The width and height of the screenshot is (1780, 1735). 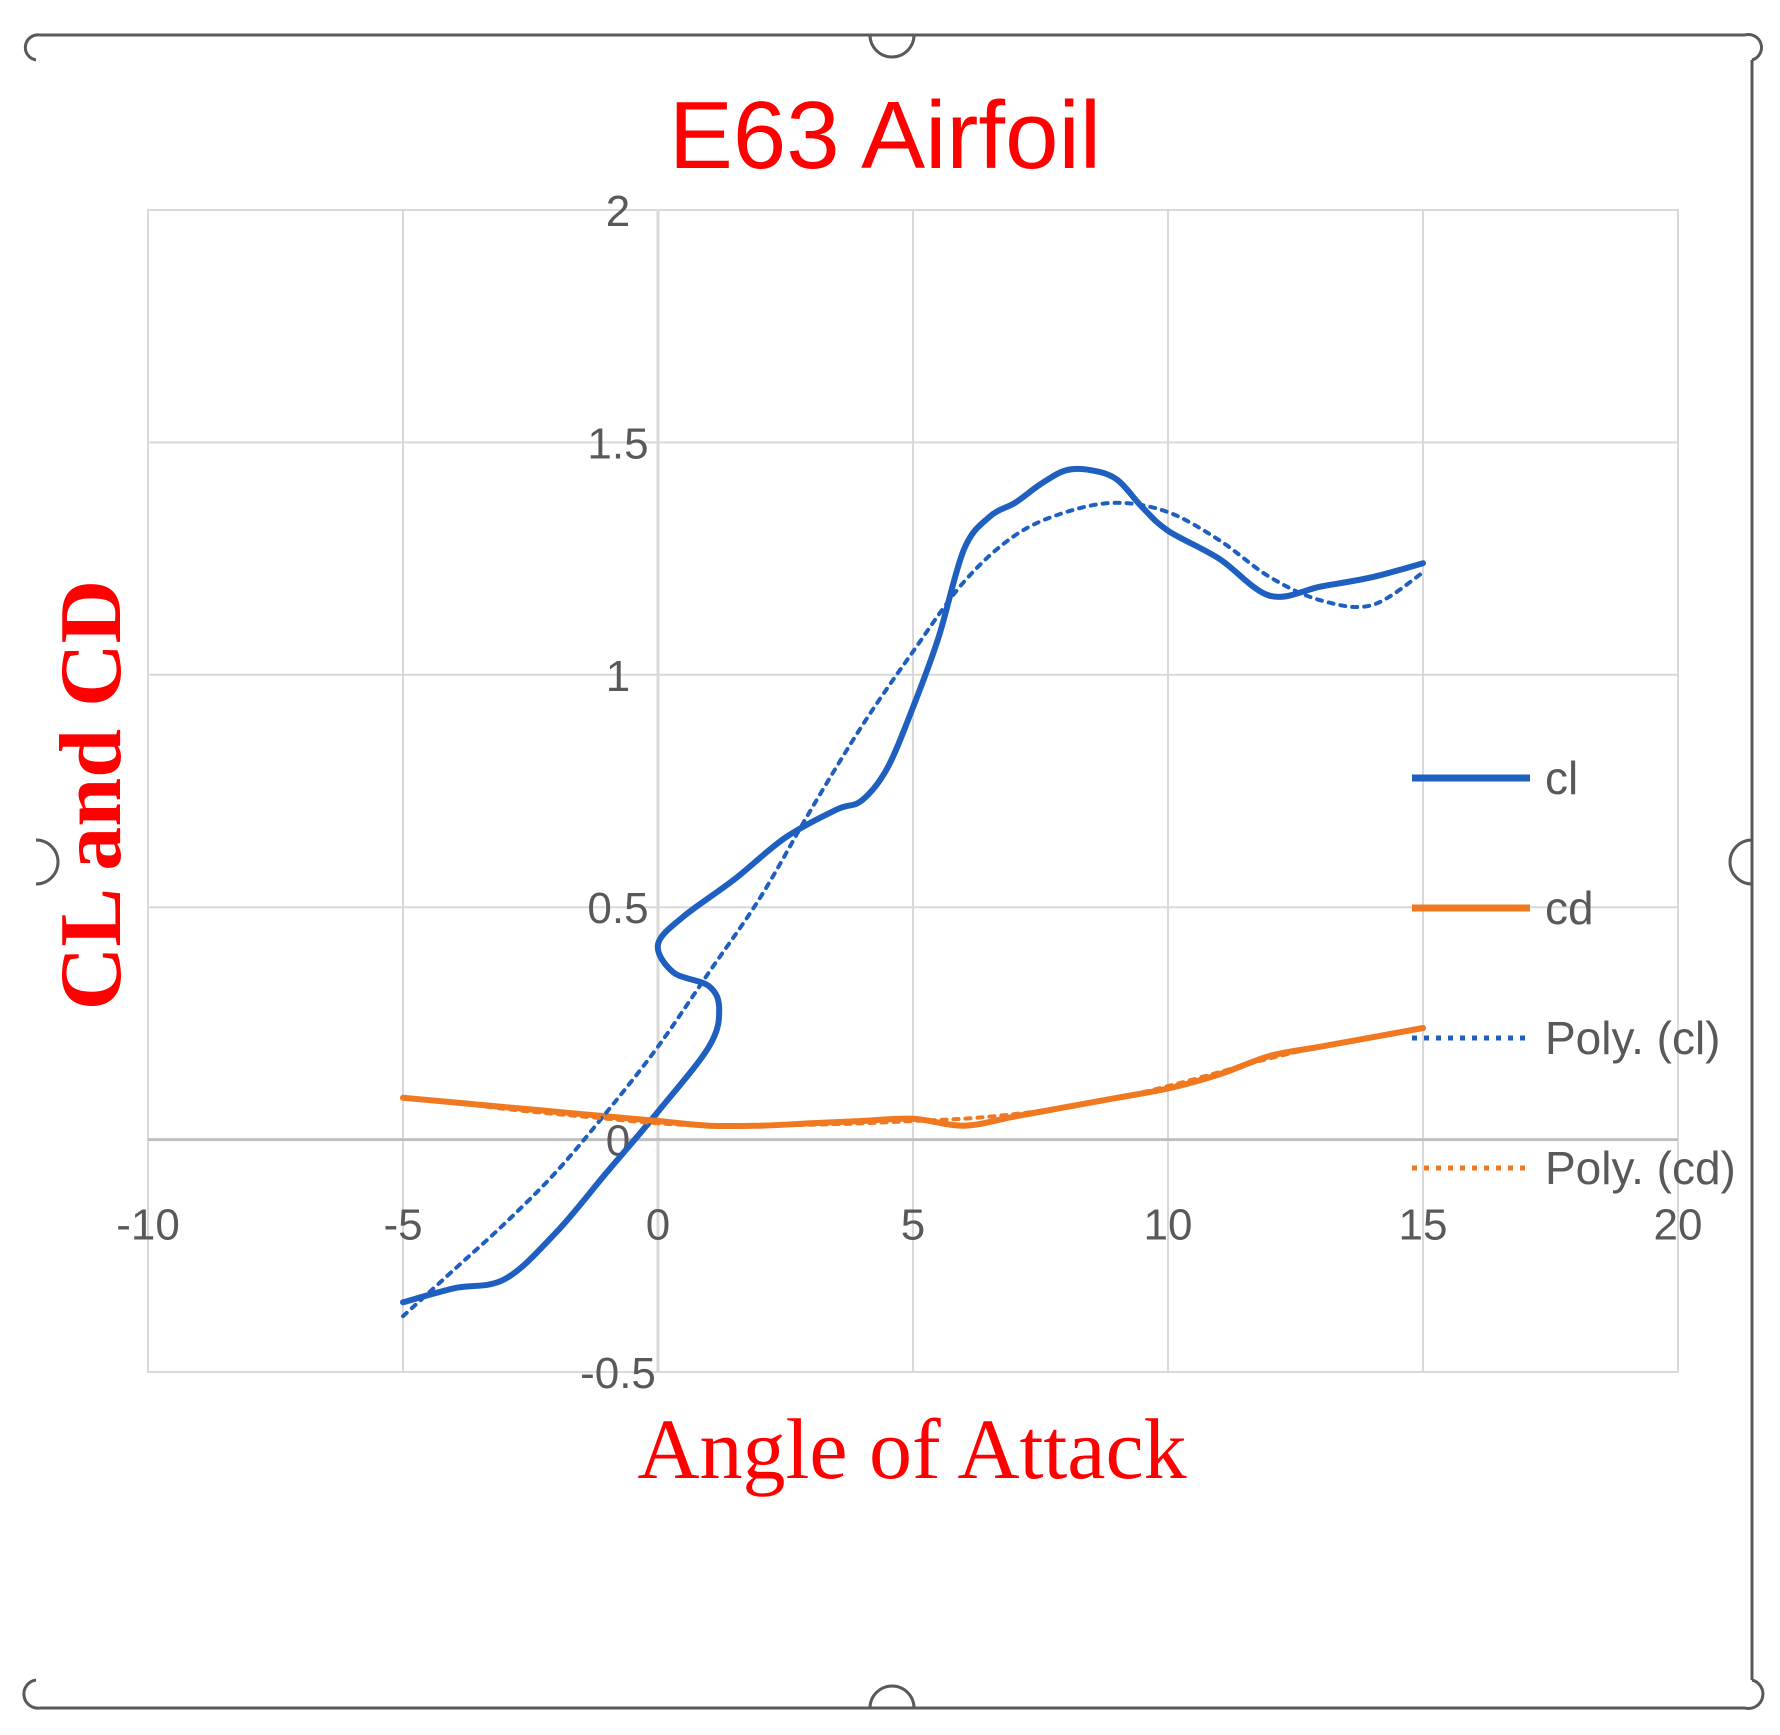 What do you see at coordinates (1574, 973) in the screenshot?
I see `legend: cl cd Poly. (cl) Poly. (cd)` at bounding box center [1574, 973].